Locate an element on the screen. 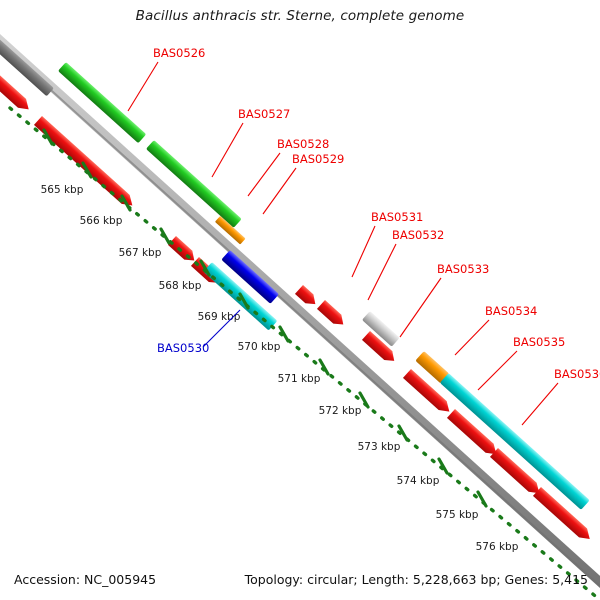 Image resolution: width=600 pixels, height=600 pixels. ruler-tick-label: 571 kbp is located at coordinates (299, 379).